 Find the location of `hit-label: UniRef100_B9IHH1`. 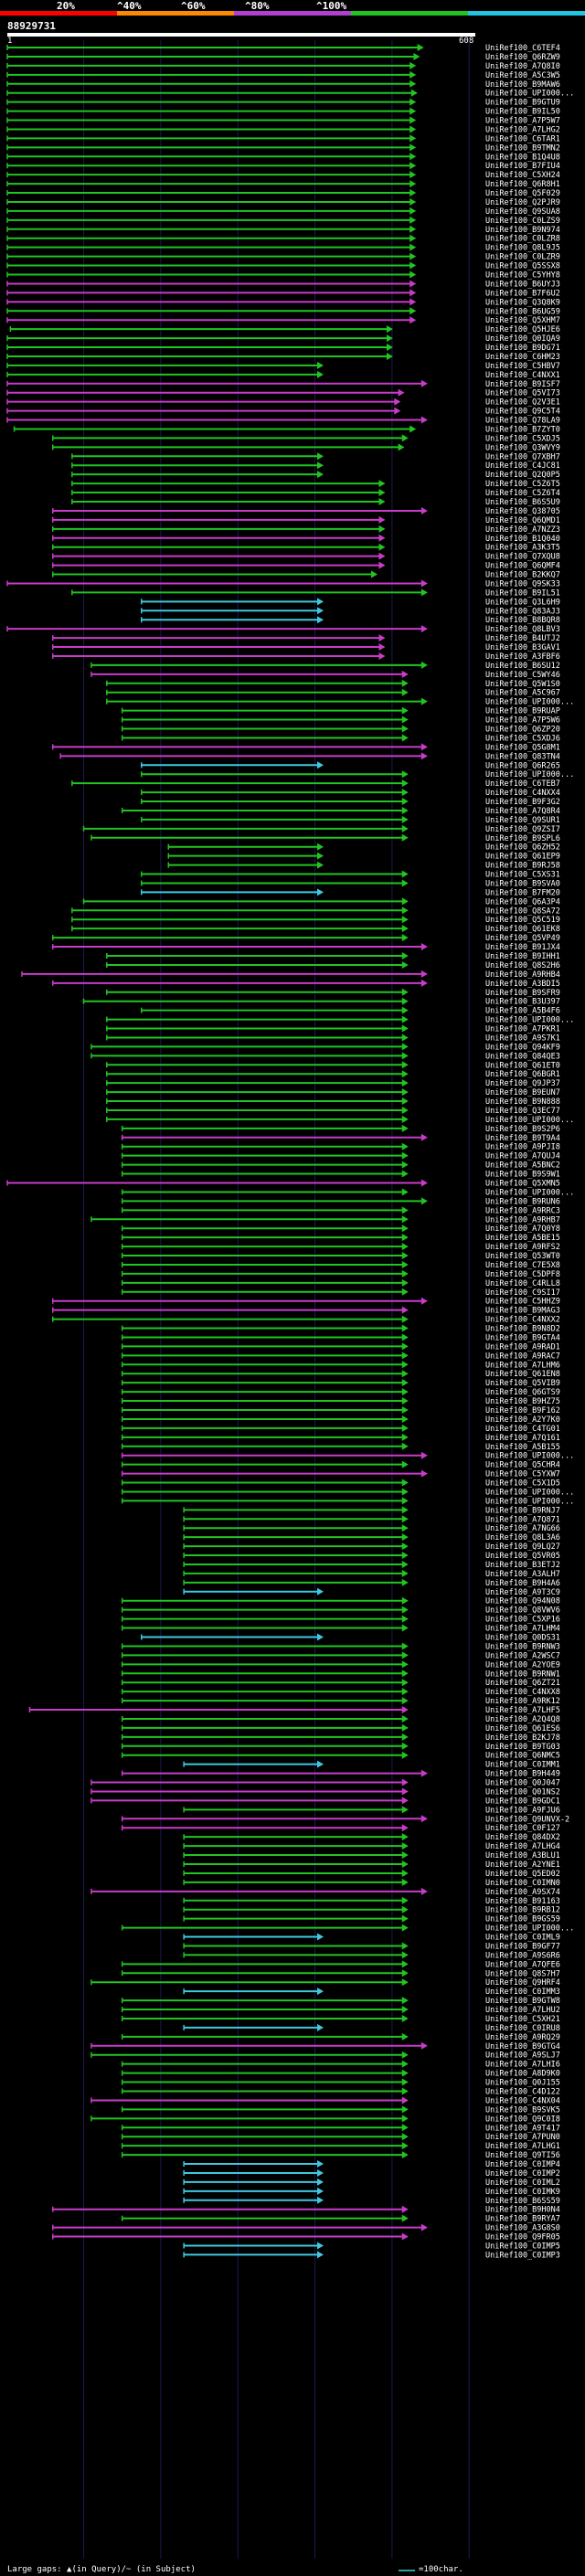

hit-label: UniRef100_B9IHH1 is located at coordinates (522, 956).